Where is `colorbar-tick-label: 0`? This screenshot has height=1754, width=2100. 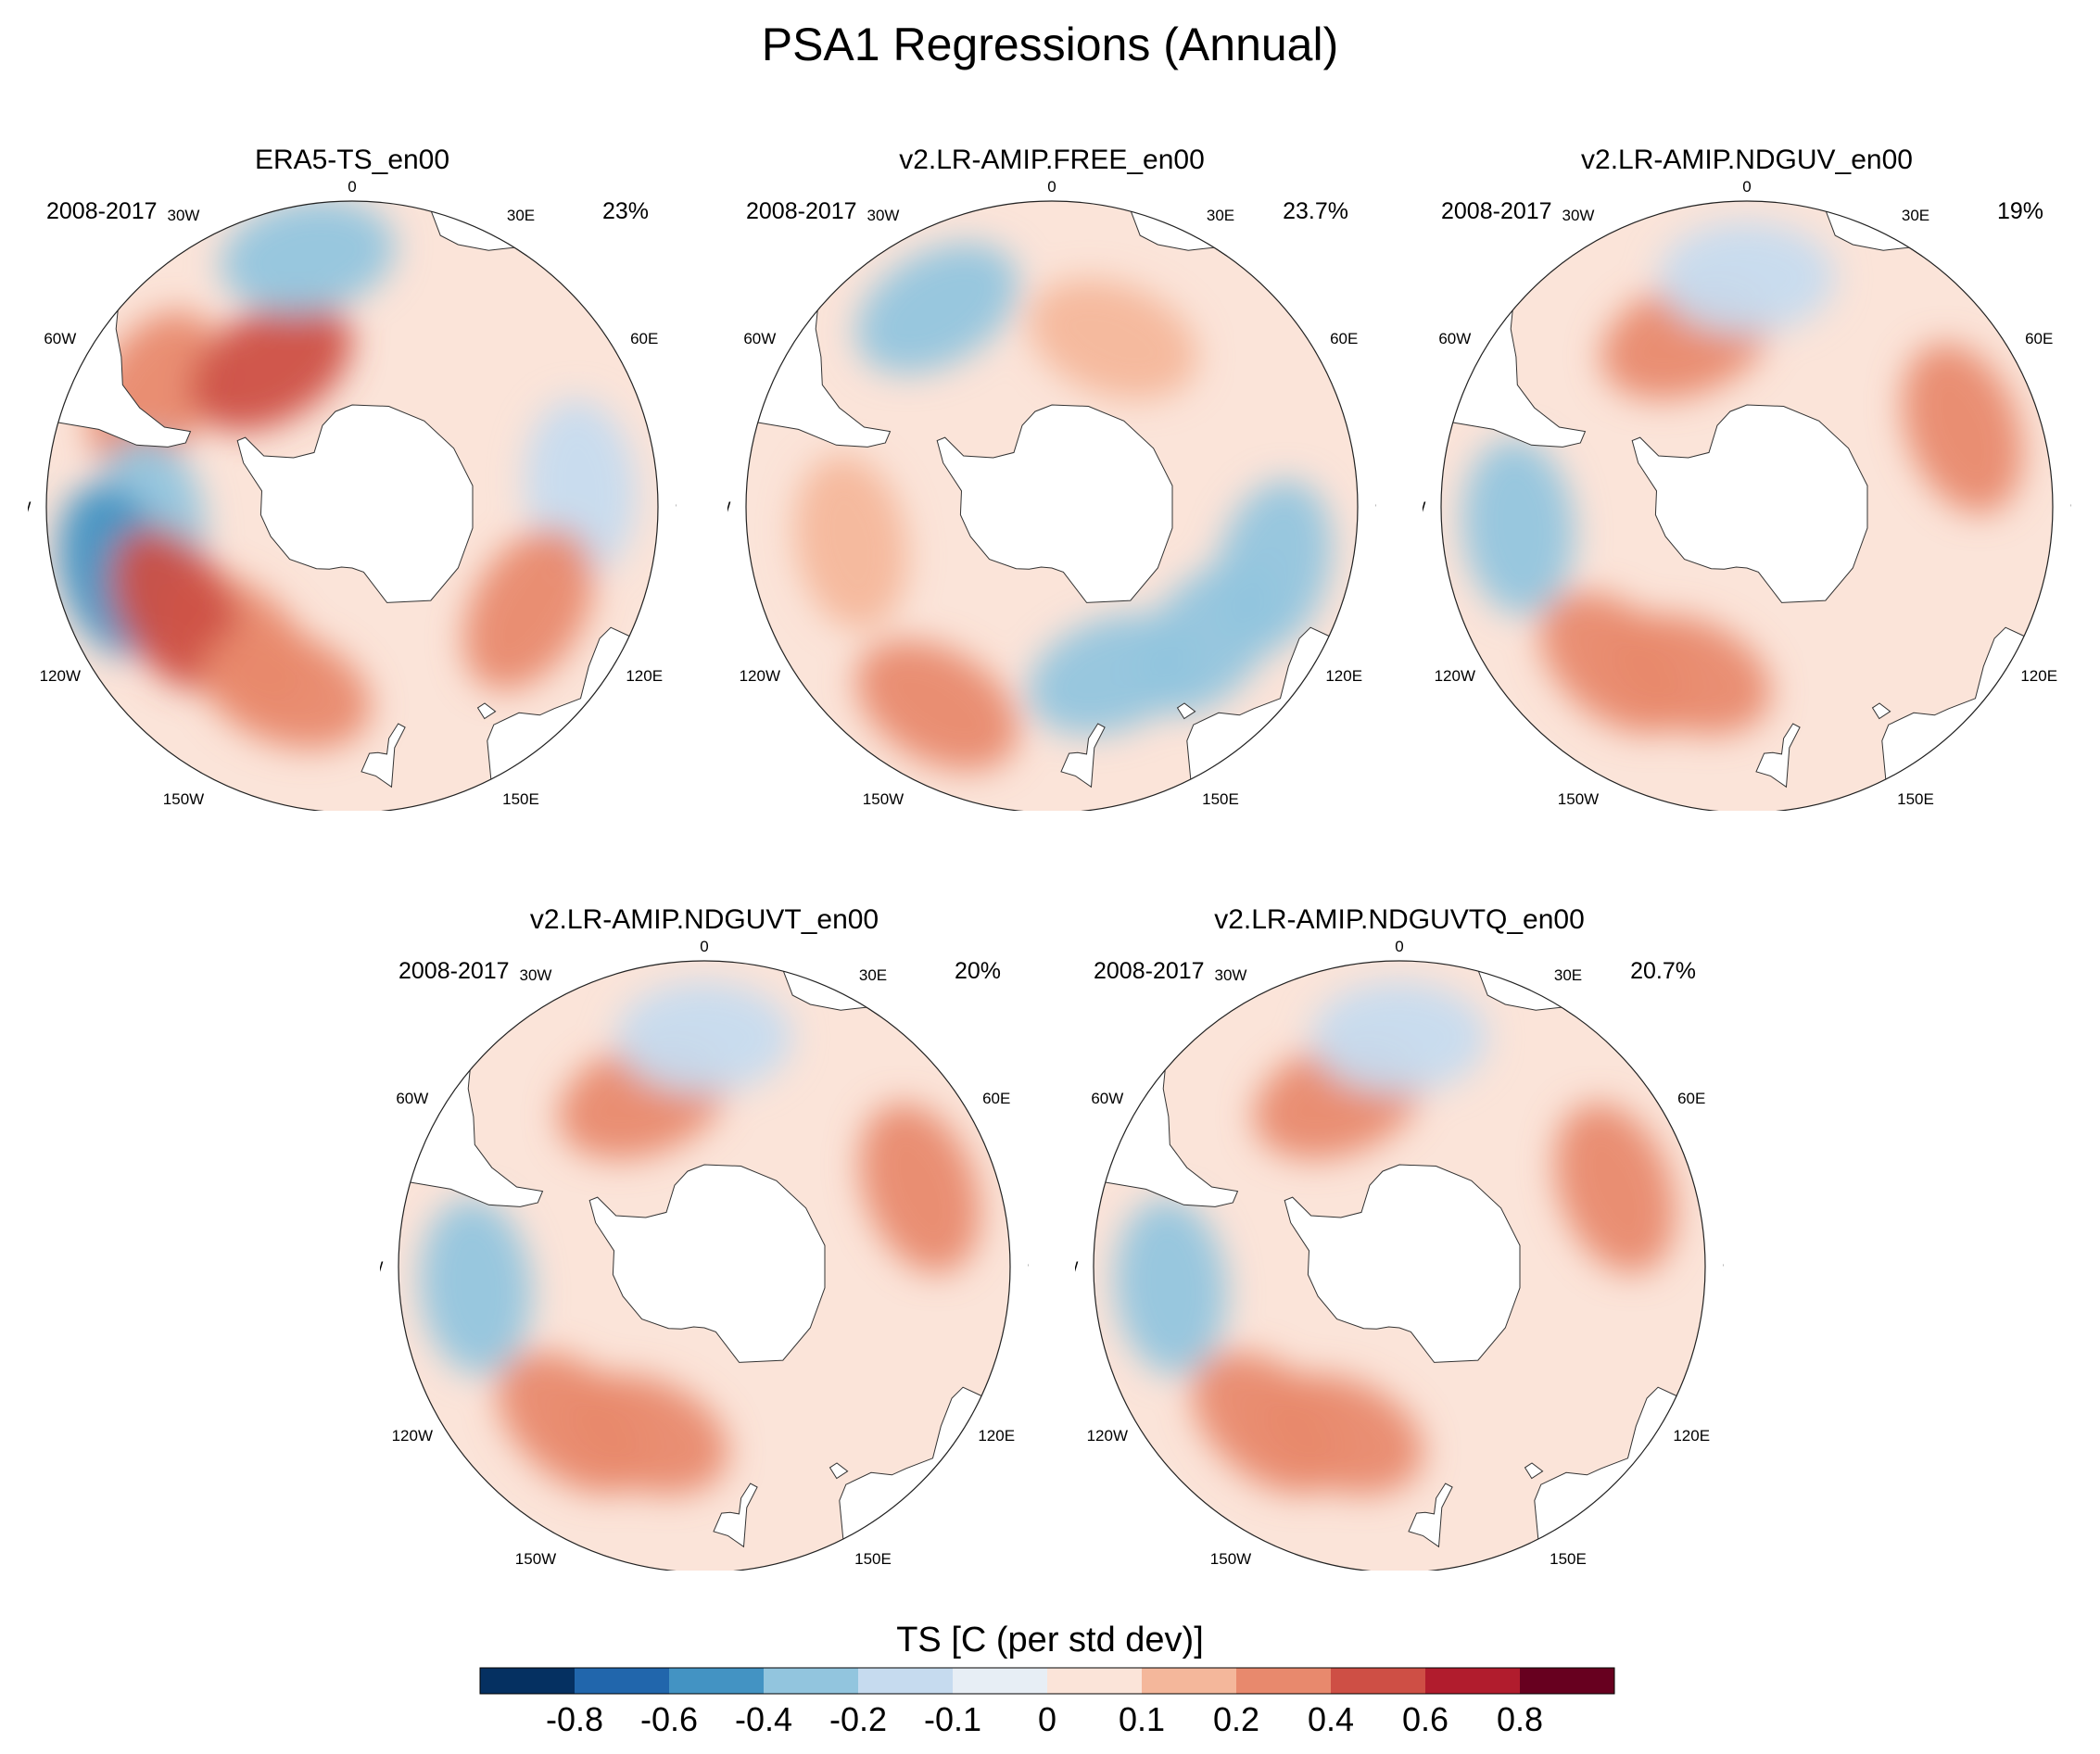 colorbar-tick-label: 0 is located at coordinates (1047, 1719).